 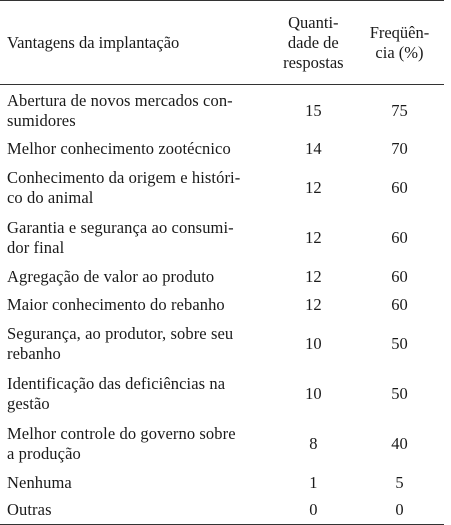 What do you see at coordinates (93, 42) in the screenshot?
I see `header-advantages-label: Vantagens da implantação` at bounding box center [93, 42].